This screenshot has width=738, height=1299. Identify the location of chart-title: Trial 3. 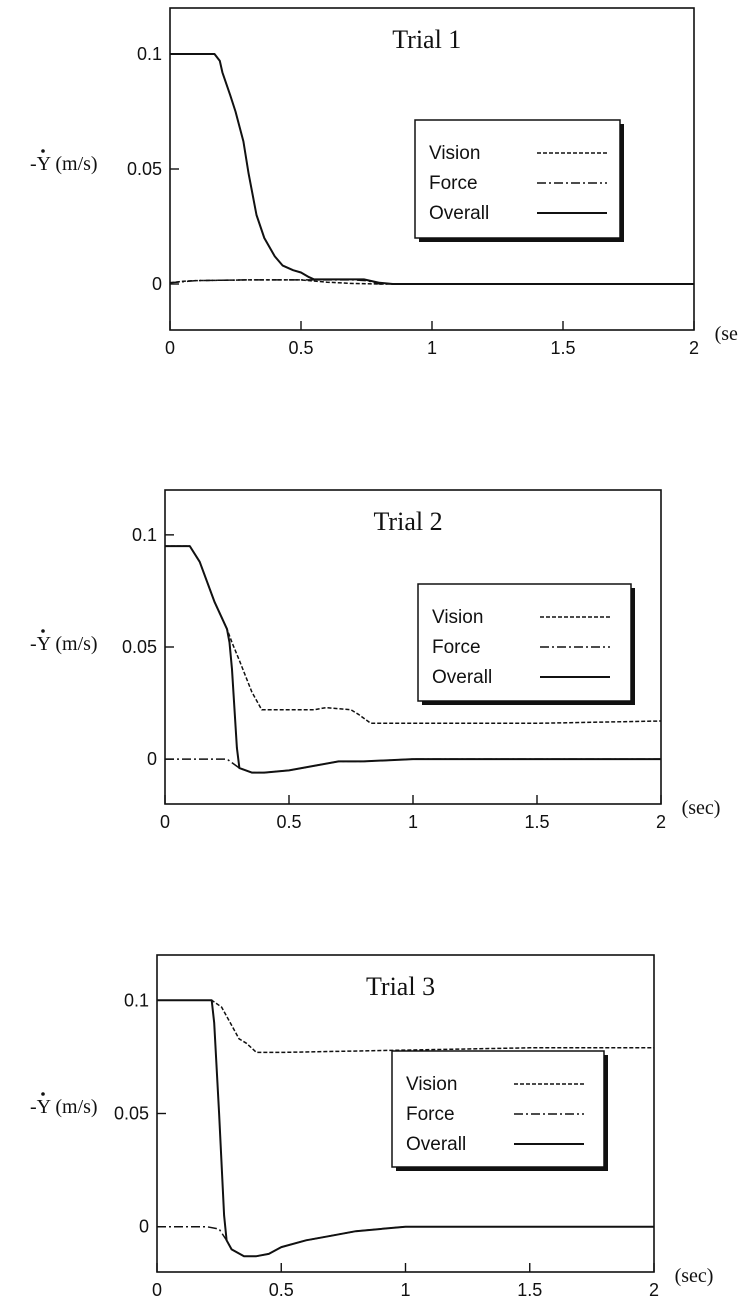
(400, 986).